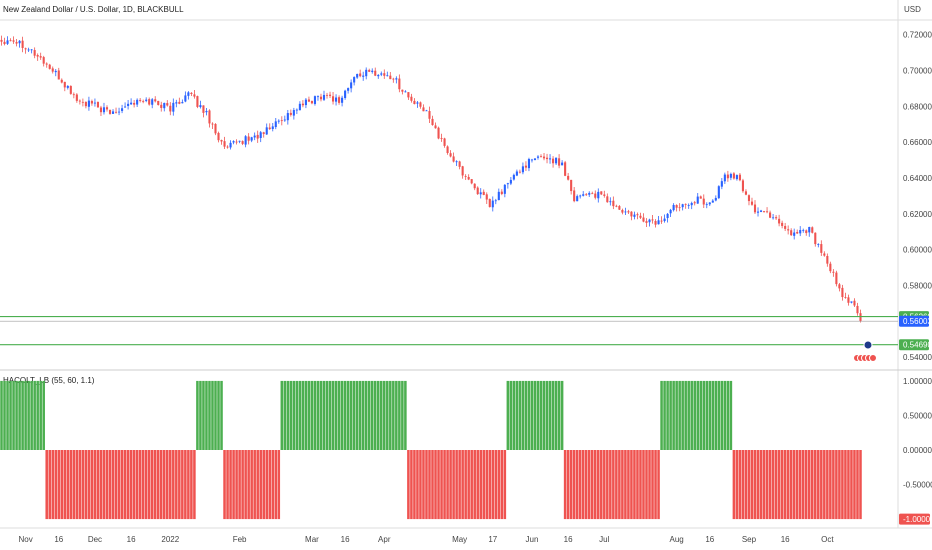 This screenshot has width=932, height=550. What do you see at coordinates (345, 539) in the screenshot?
I see `time-tick-label: 16` at bounding box center [345, 539].